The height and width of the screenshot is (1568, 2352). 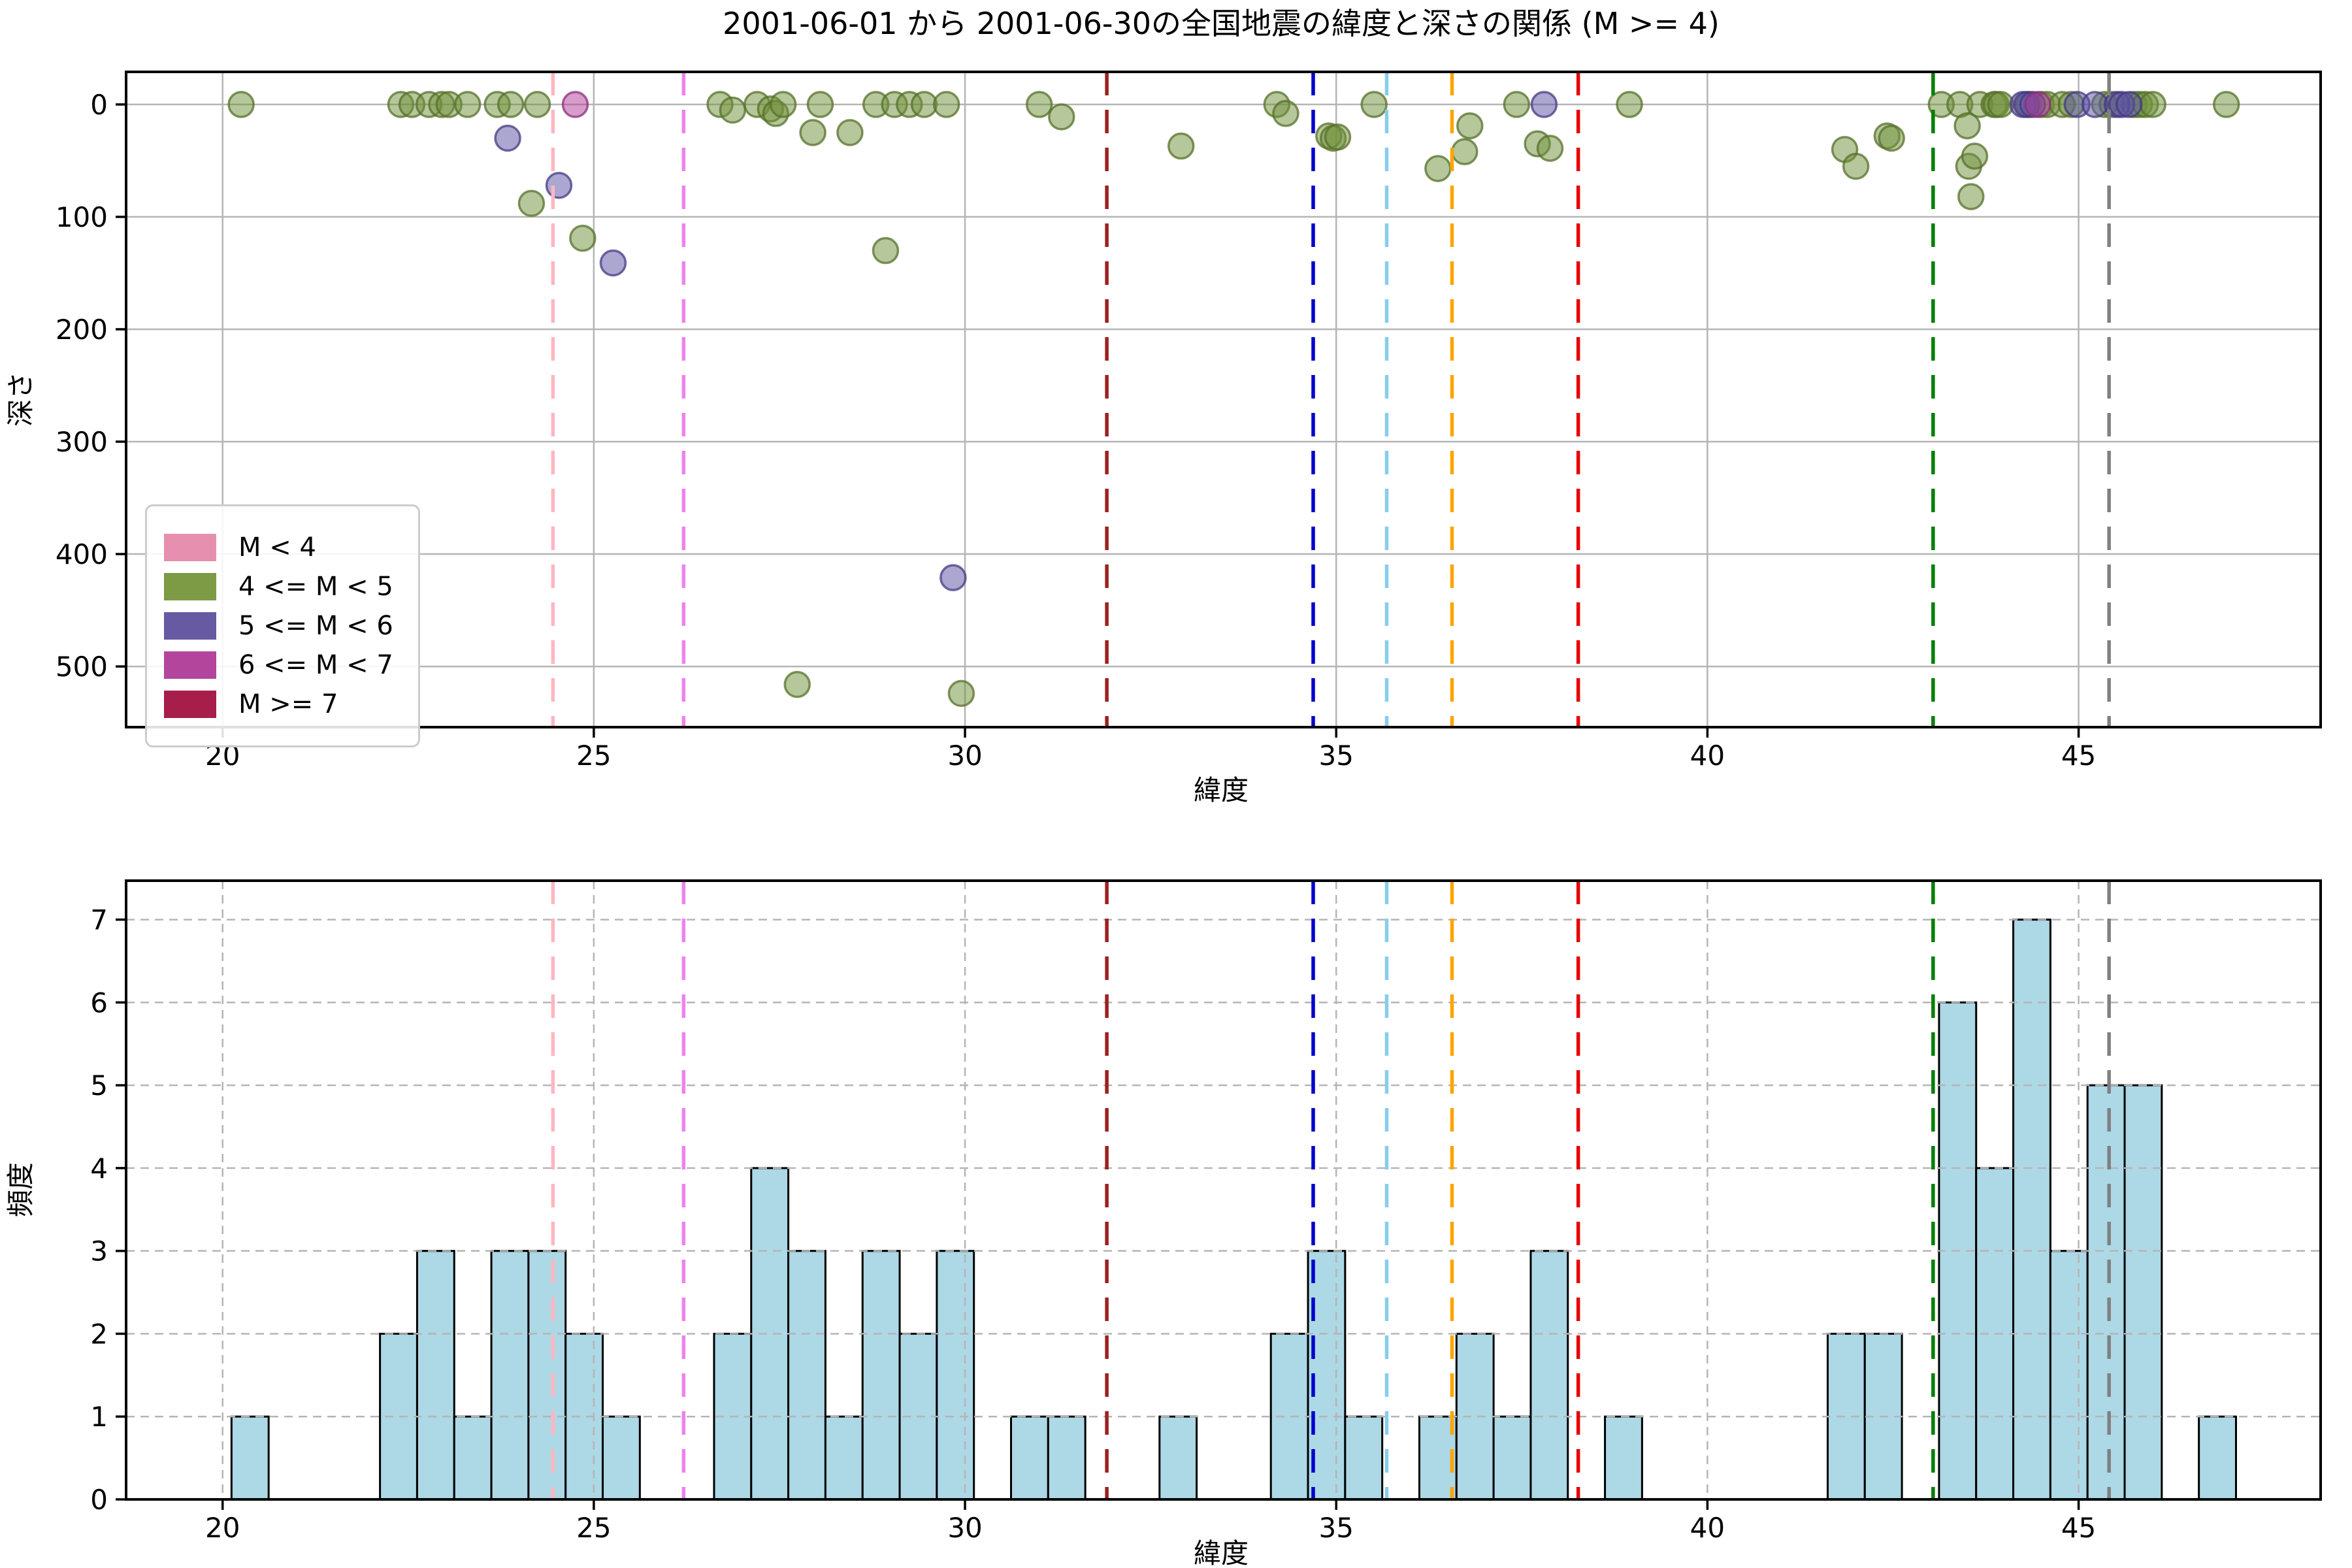 What do you see at coordinates (99, 1086) in the screenshot?
I see `y-tick-label: 5` at bounding box center [99, 1086].